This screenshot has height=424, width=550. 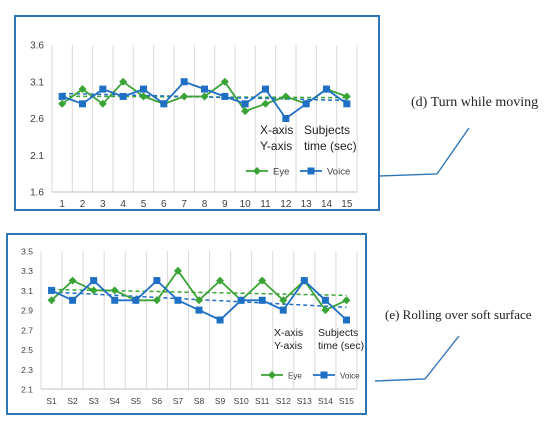 What do you see at coordinates (324, 375) in the screenshot?
I see `chart-e-legend-marker-voice` at bounding box center [324, 375].